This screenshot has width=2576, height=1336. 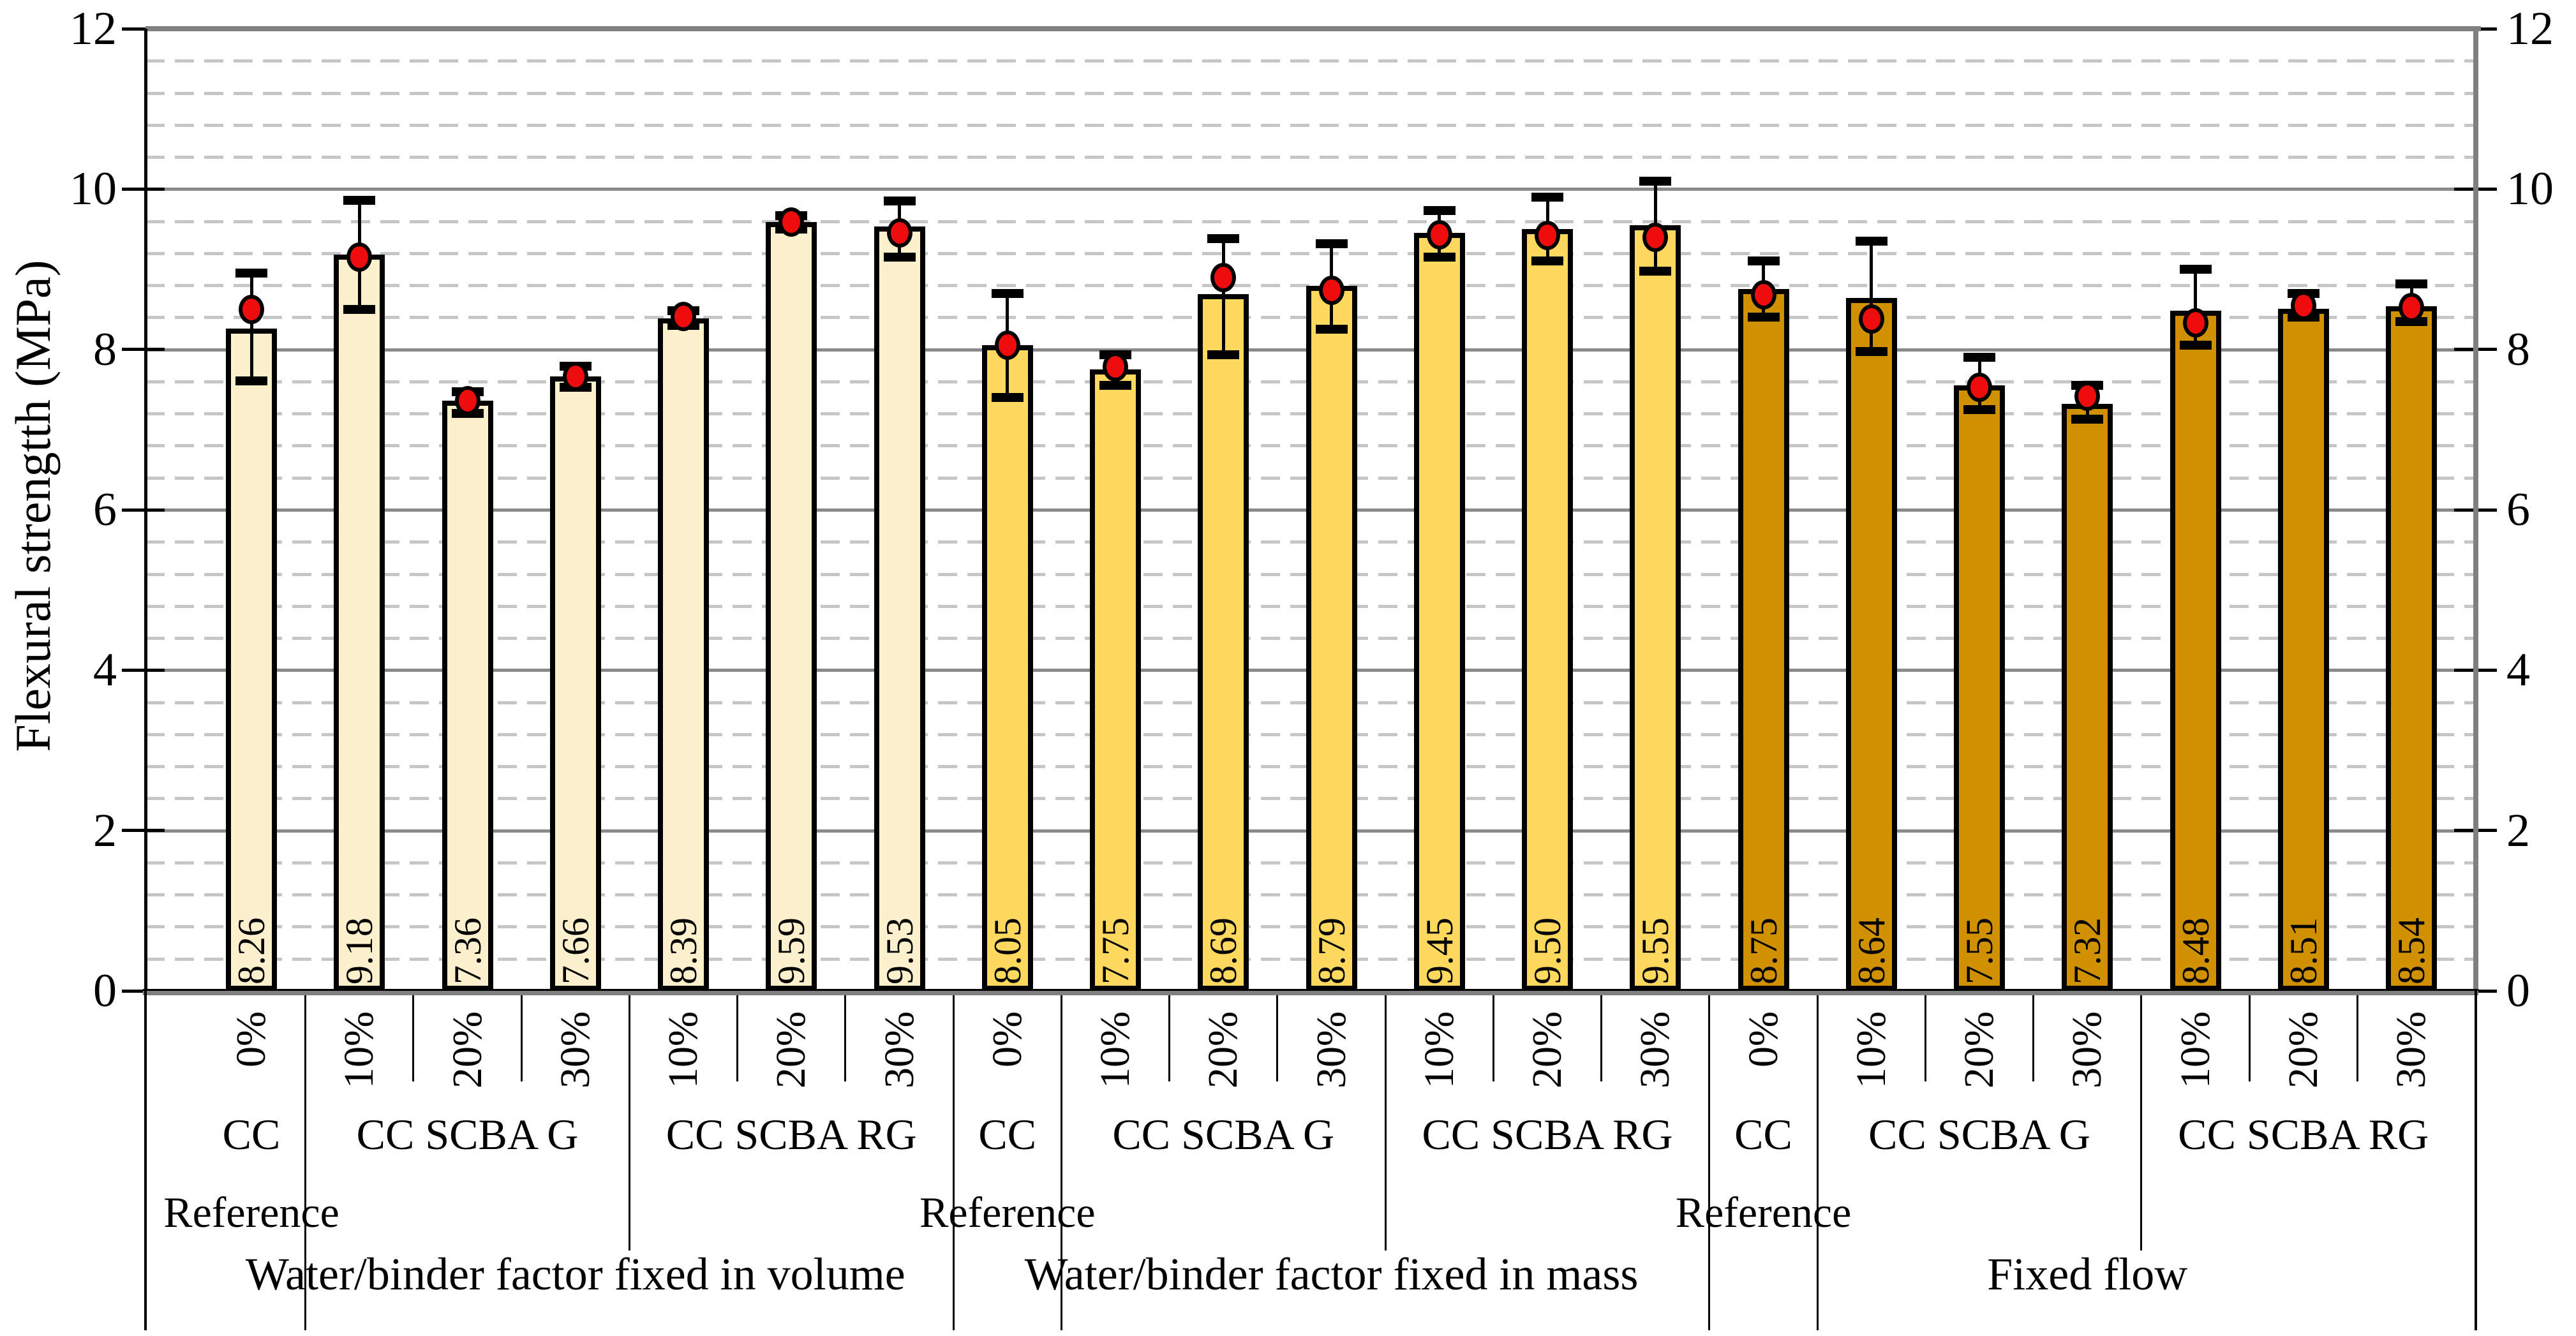 What do you see at coordinates (93, 190) in the screenshot?
I see `y-axis-tick-label-left: 10` at bounding box center [93, 190].